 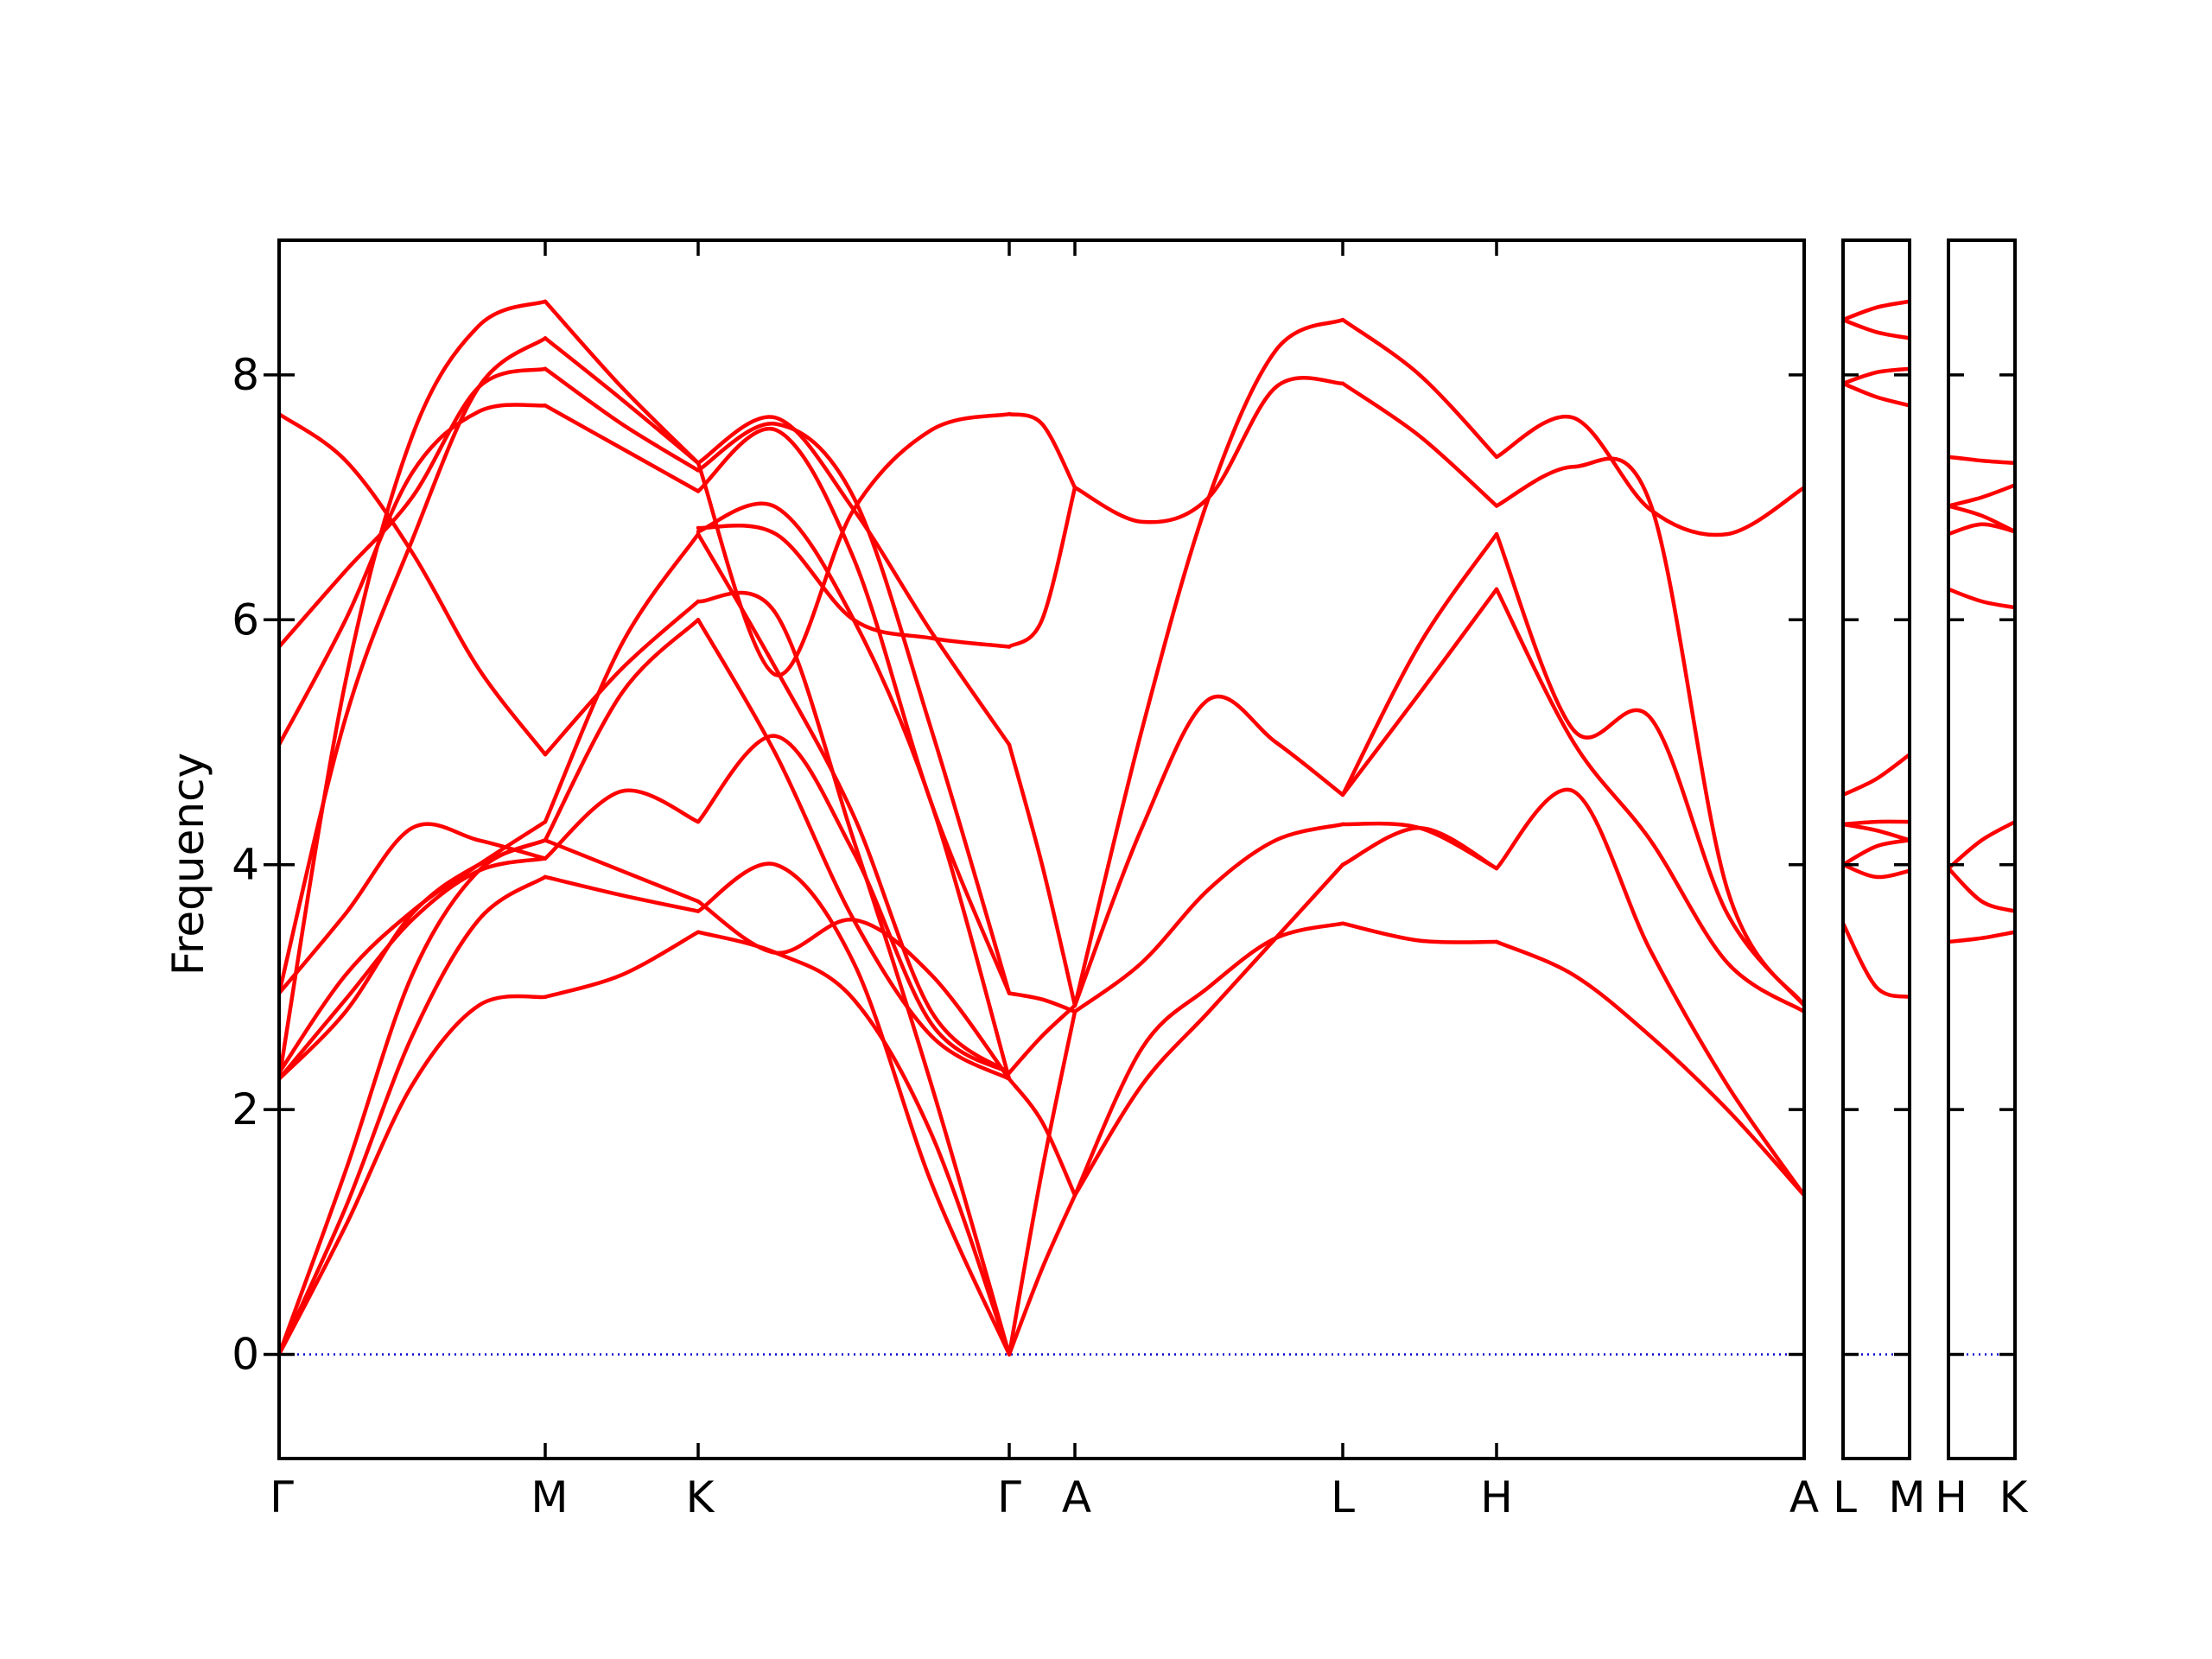 What do you see at coordinates (413, 1175) in the screenshot?
I see `band-Γ-M-1` at bounding box center [413, 1175].